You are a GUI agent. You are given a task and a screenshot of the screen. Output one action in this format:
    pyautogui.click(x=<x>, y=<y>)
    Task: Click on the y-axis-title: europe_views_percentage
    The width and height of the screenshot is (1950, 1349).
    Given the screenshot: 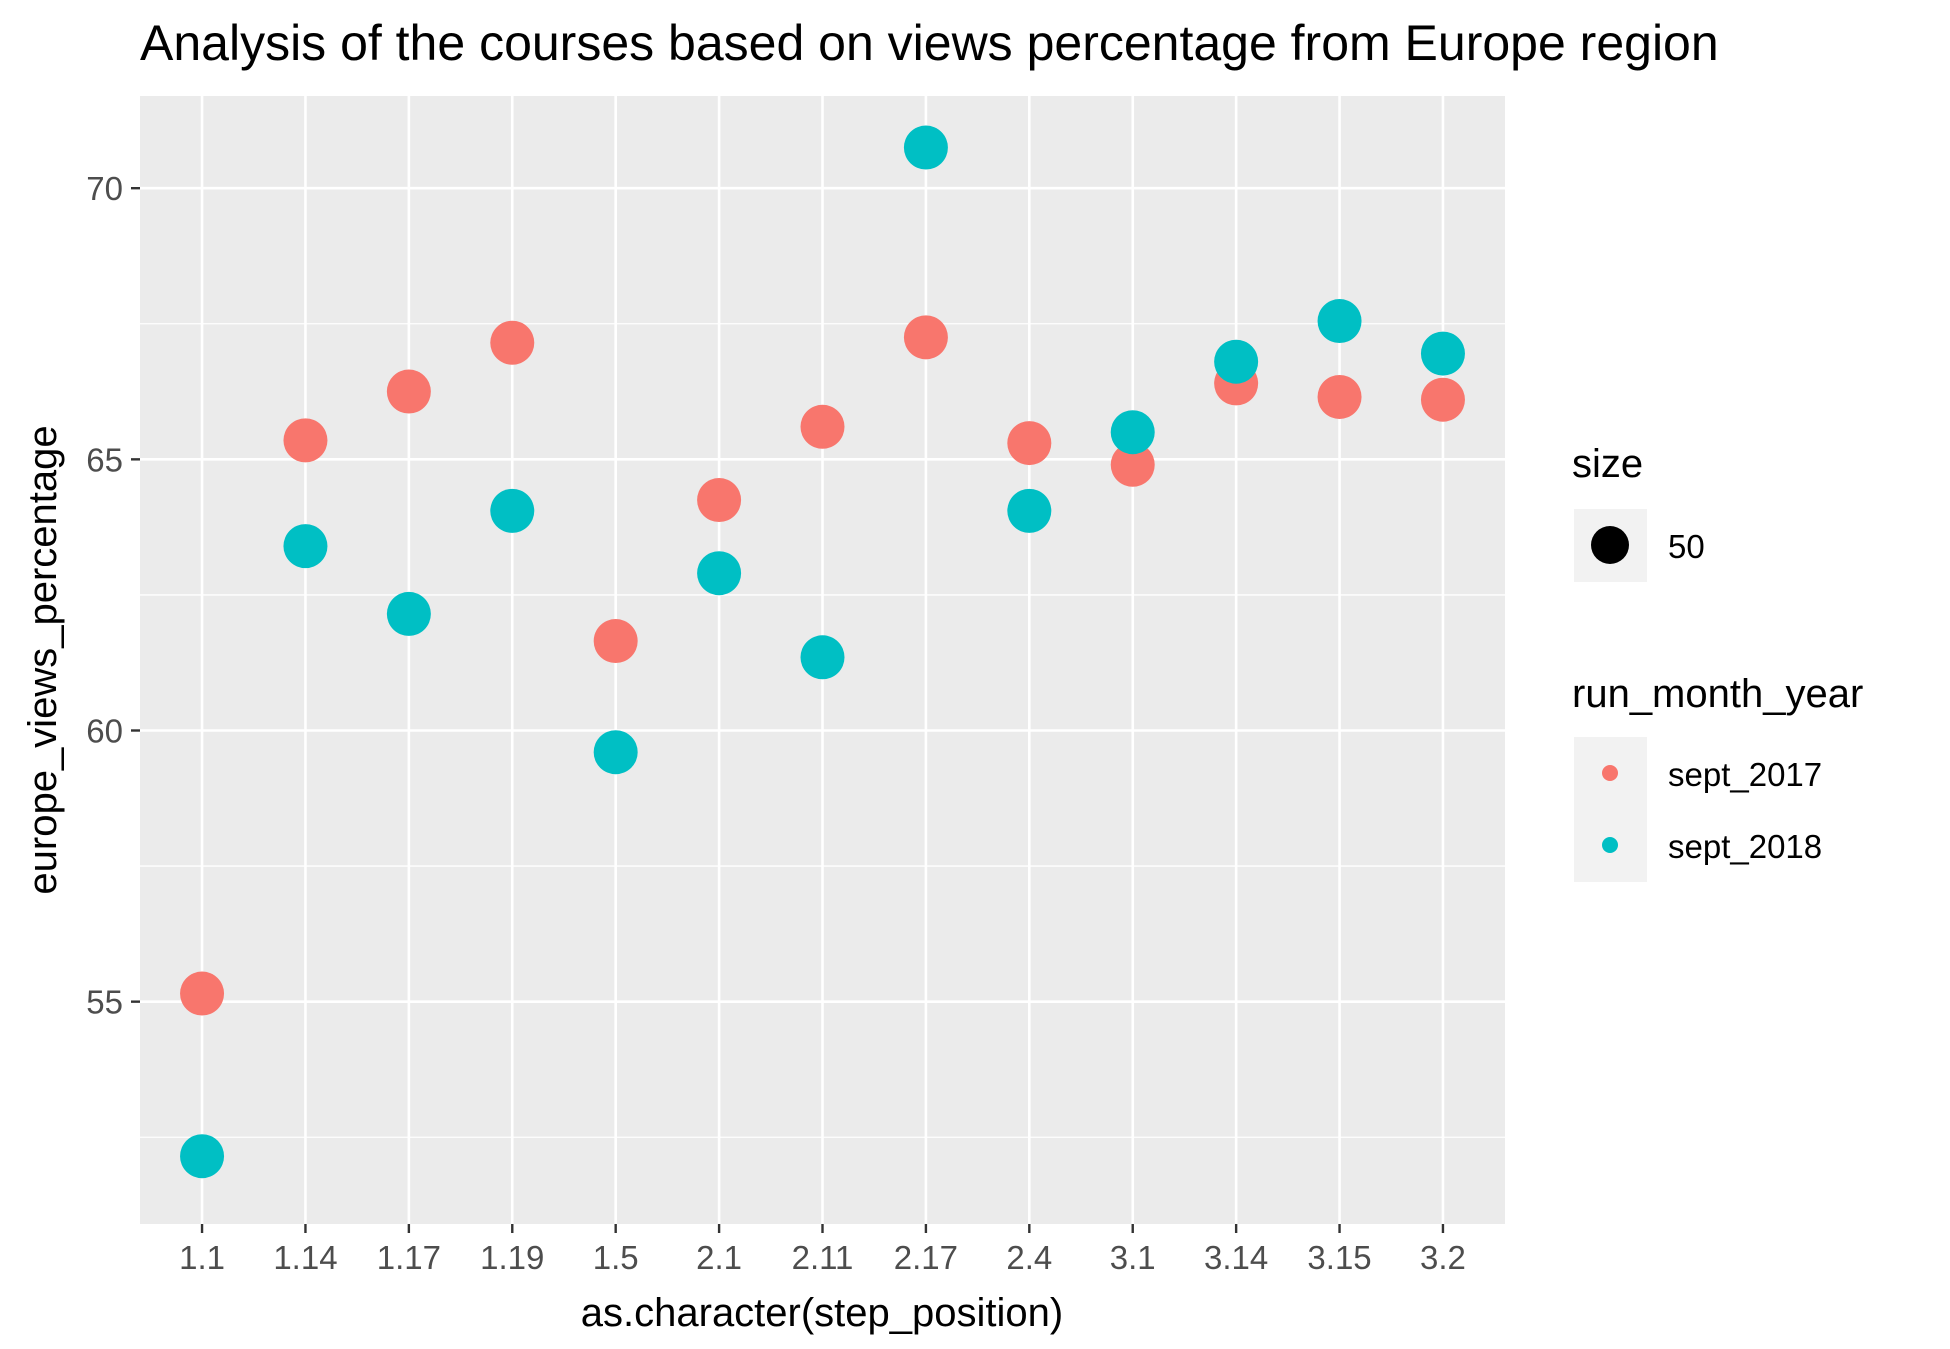 What is the action you would take?
    pyautogui.click(x=43, y=659)
    